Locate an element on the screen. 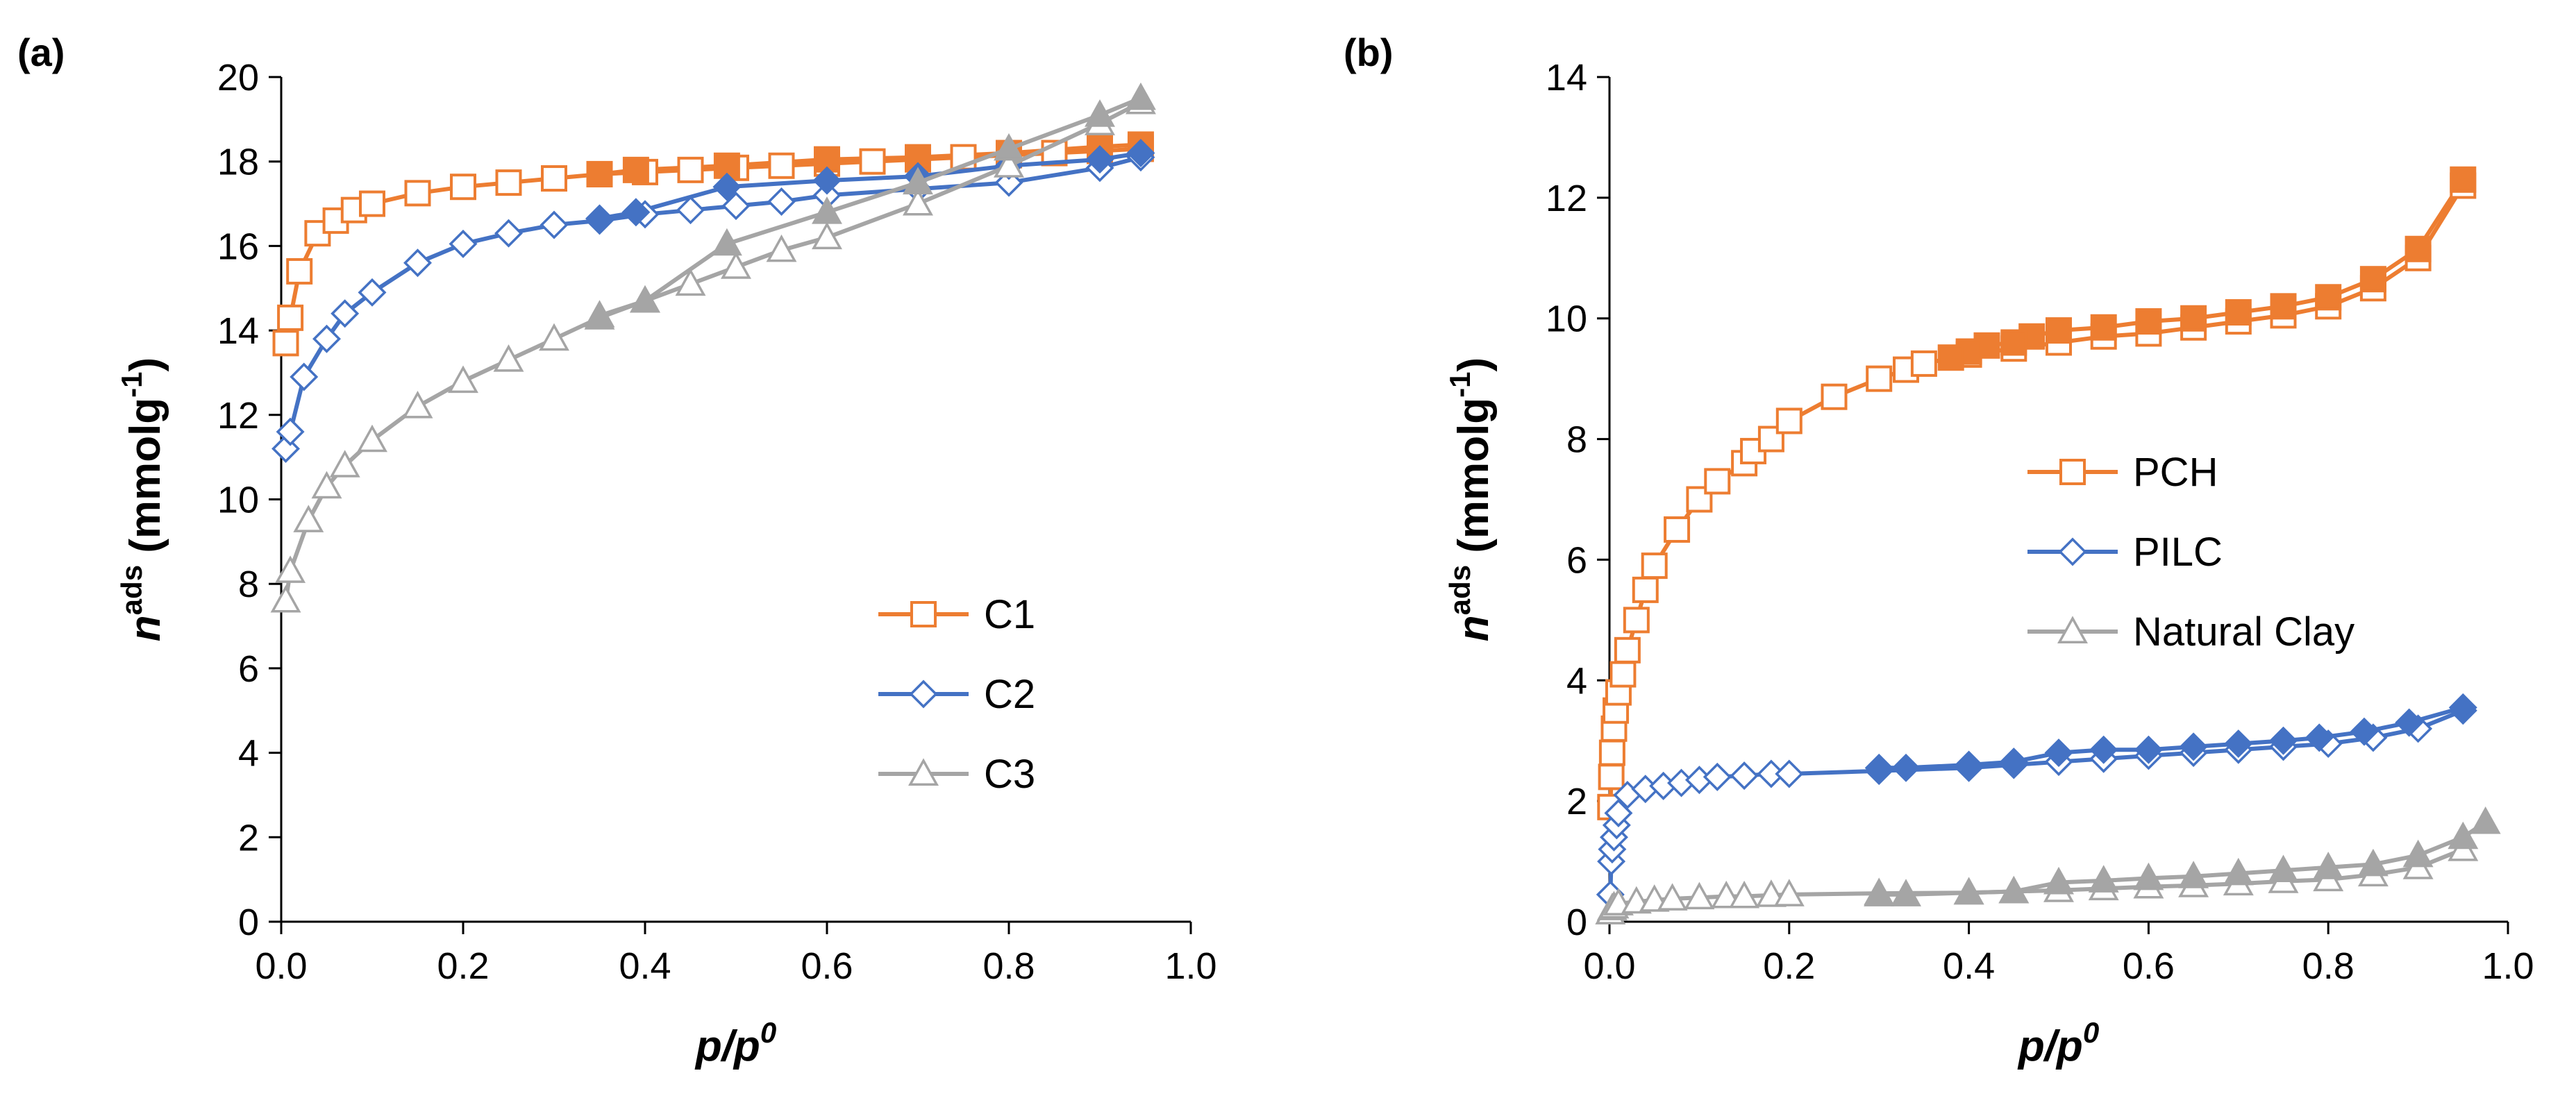 The image size is (2576, 1098). legend-label: C2 is located at coordinates (1009, 694).